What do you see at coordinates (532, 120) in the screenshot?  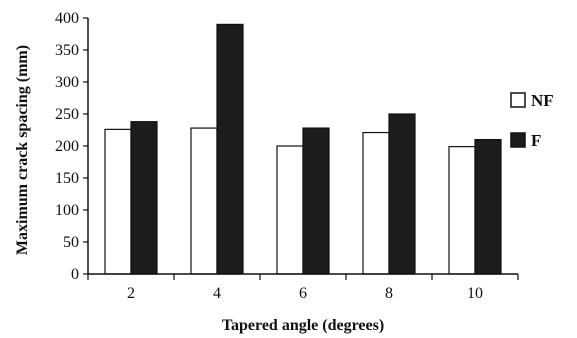 I see `legend: NF F` at bounding box center [532, 120].